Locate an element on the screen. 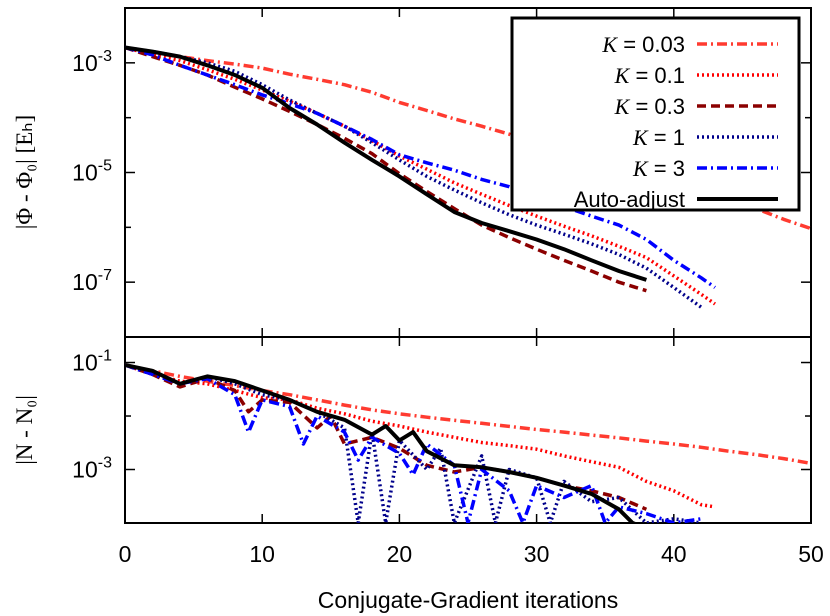  y-tick-label: 10⁻⁷ is located at coordinates (92, 281).